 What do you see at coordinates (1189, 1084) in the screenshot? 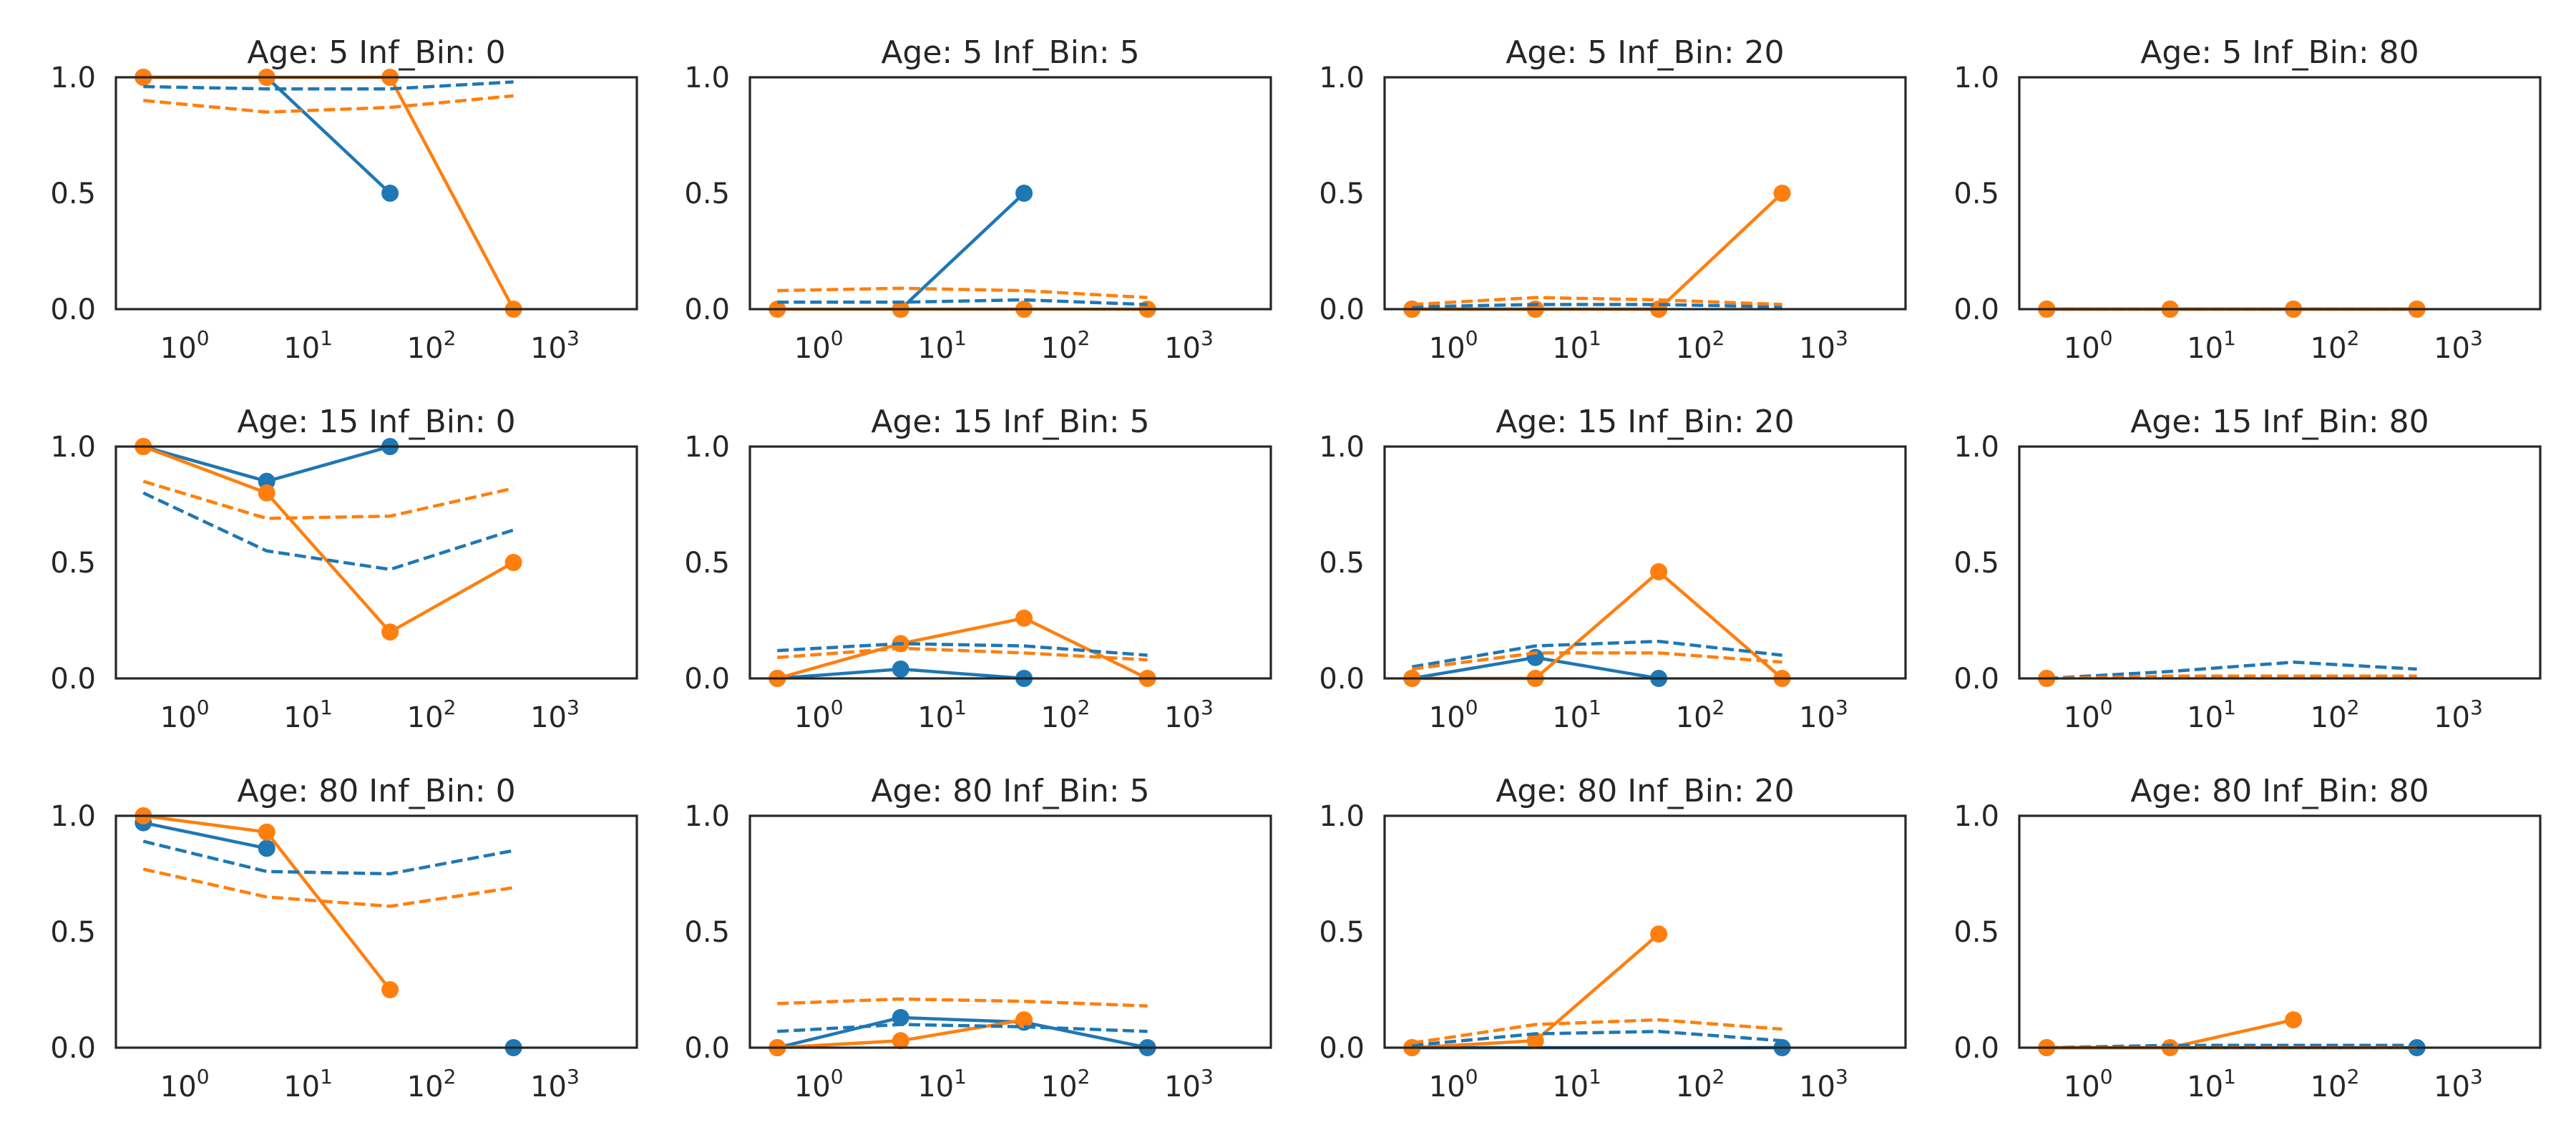
I see `x-tick-label: 10³` at bounding box center [1189, 1084].